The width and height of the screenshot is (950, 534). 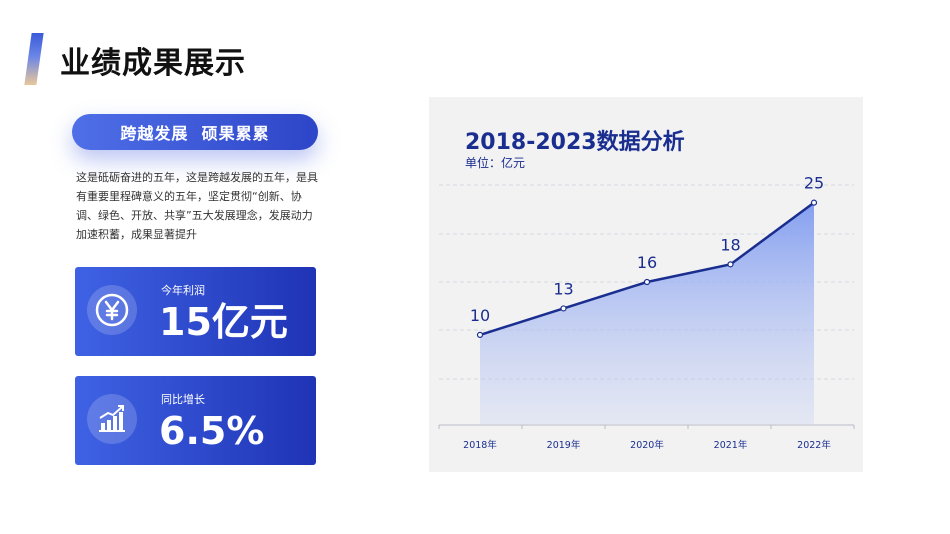 I want to click on growth-card-value: 6.5%, so click(x=212, y=431).